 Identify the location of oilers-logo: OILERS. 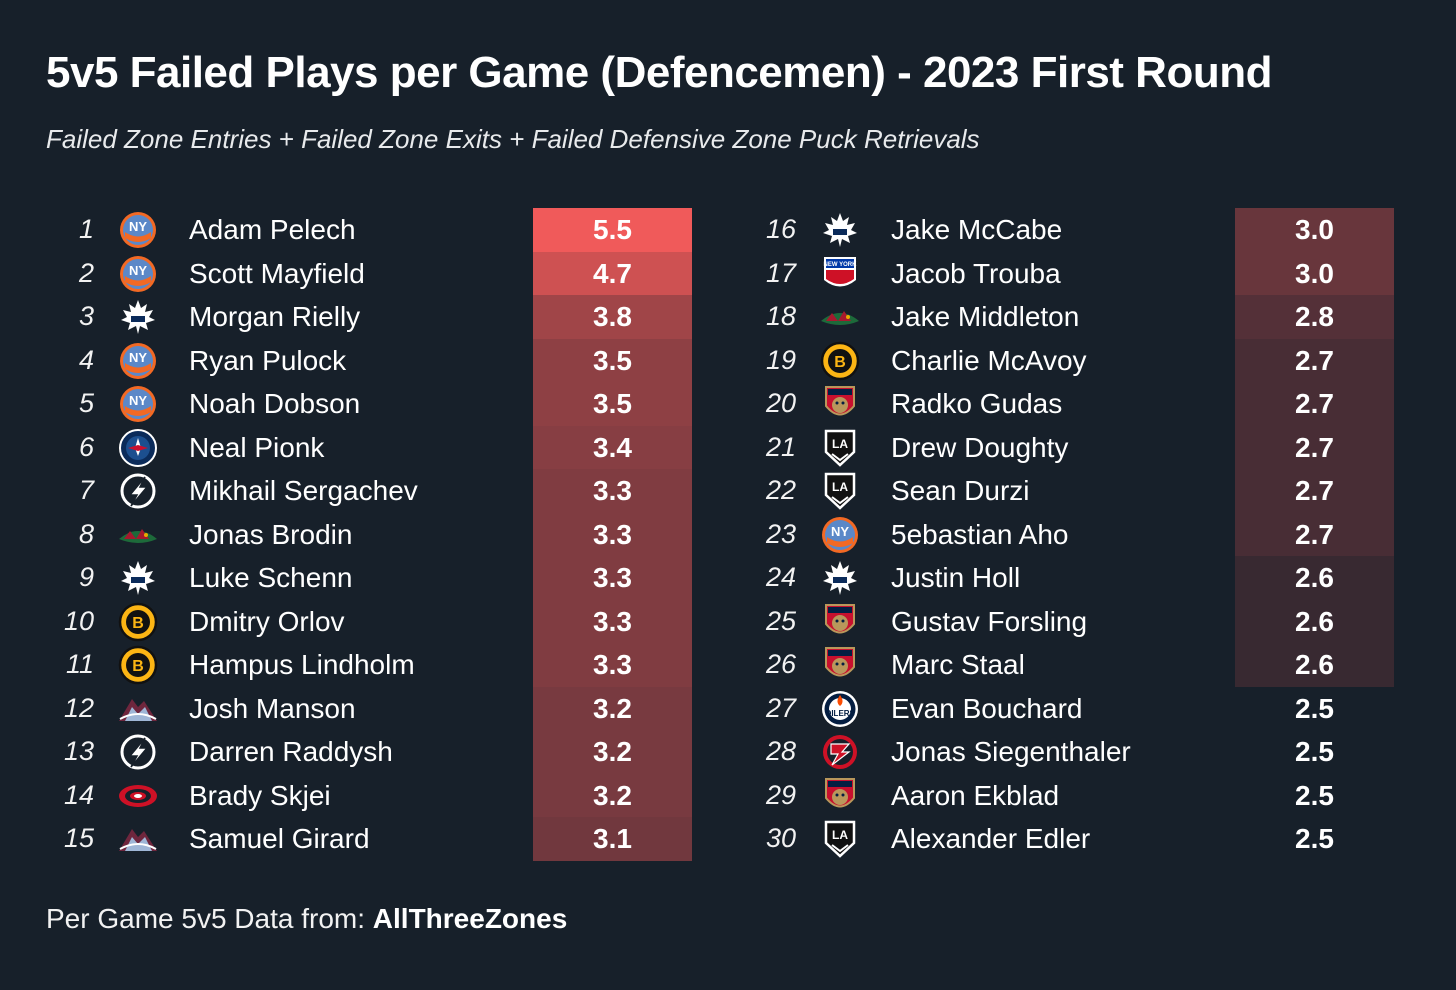
(840, 709).